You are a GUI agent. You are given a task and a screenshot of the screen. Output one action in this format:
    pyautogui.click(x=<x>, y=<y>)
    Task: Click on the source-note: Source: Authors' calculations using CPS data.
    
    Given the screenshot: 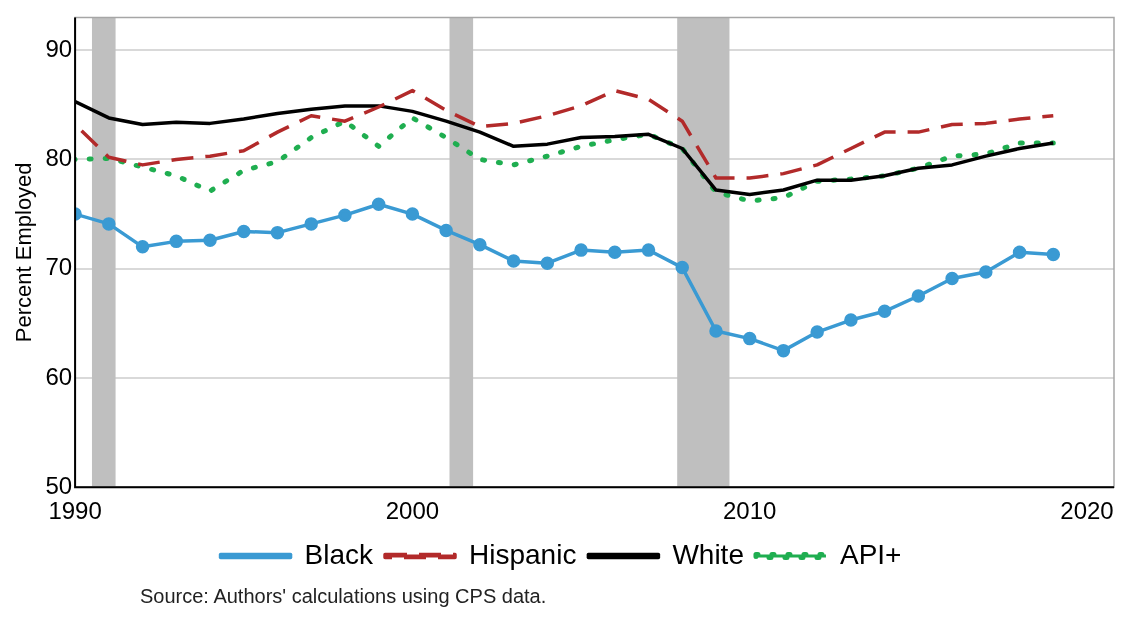 What is the action you would take?
    pyautogui.click(x=343, y=596)
    